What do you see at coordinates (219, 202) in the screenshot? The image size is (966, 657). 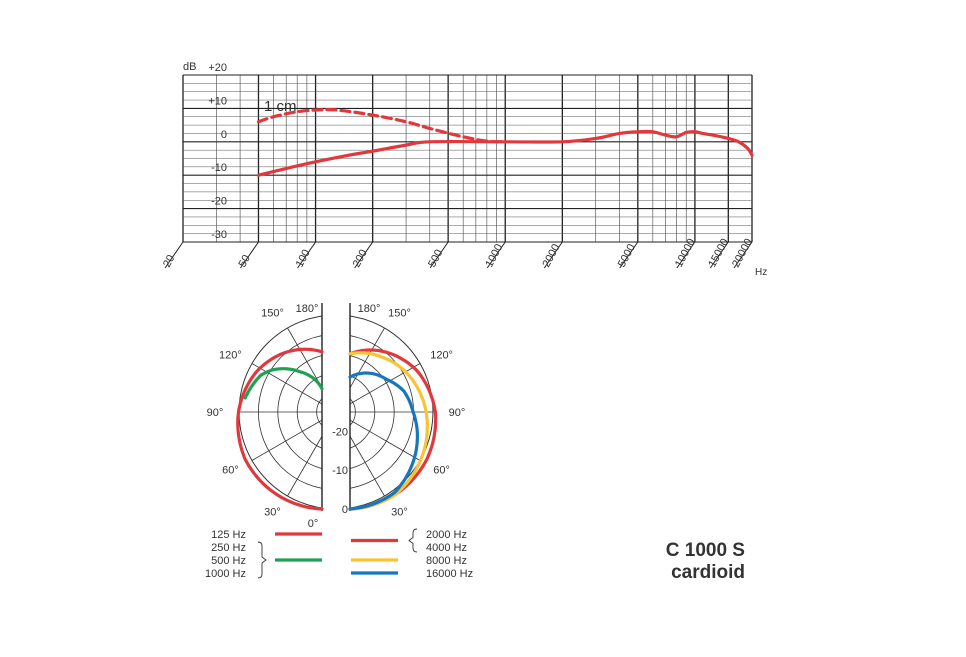 I see `y-tick-label: -20` at bounding box center [219, 202].